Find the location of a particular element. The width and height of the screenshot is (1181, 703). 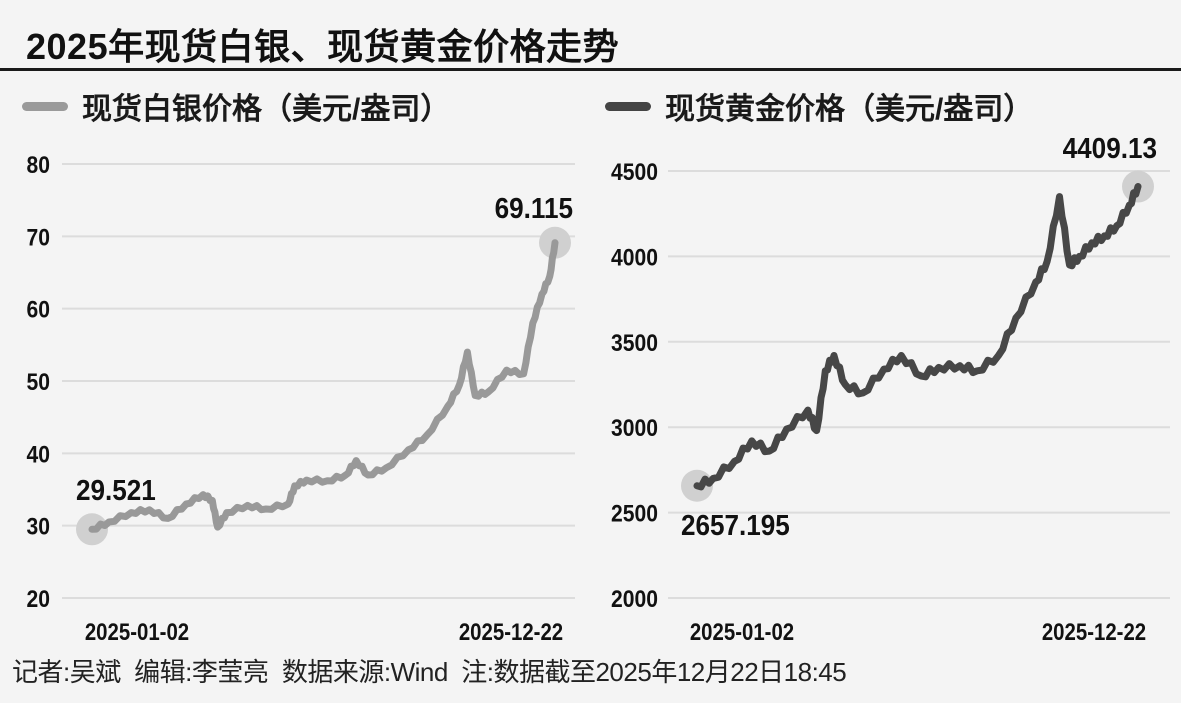

page-title: 2025年现货白银、现货黄金价格走势 is located at coordinates (323, 46).